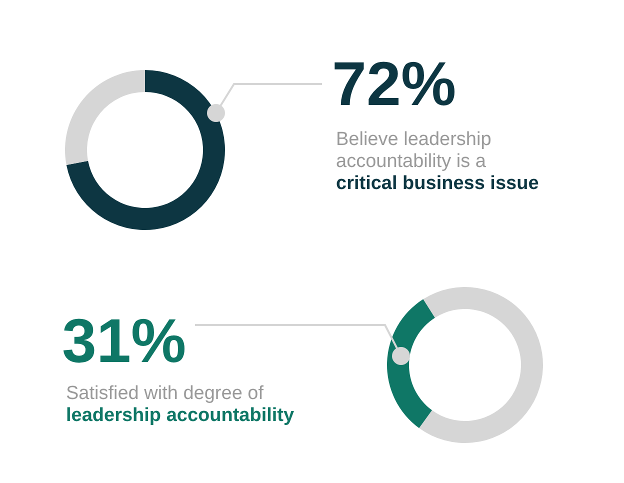 This screenshot has height=483, width=624. Describe the element at coordinates (394, 84) in the screenshot. I see `data-label: 72%` at that location.